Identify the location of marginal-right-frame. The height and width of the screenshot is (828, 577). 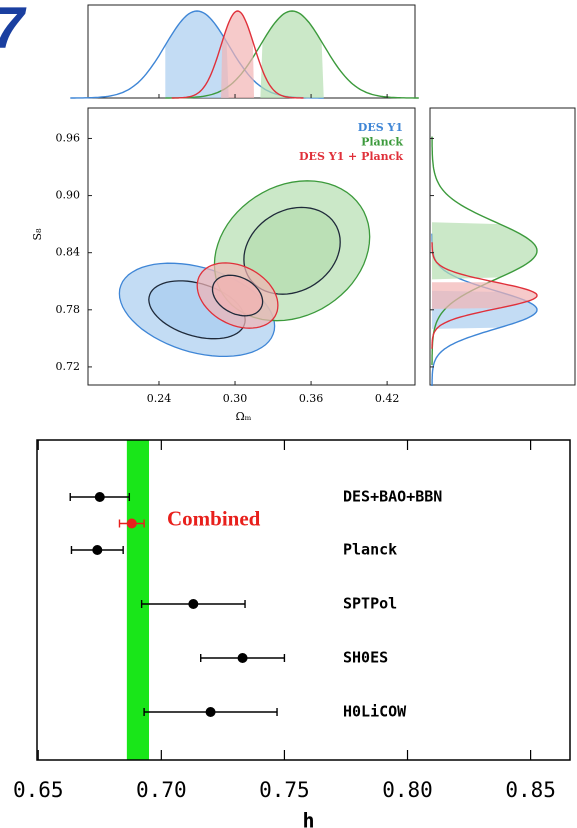
(502, 246).